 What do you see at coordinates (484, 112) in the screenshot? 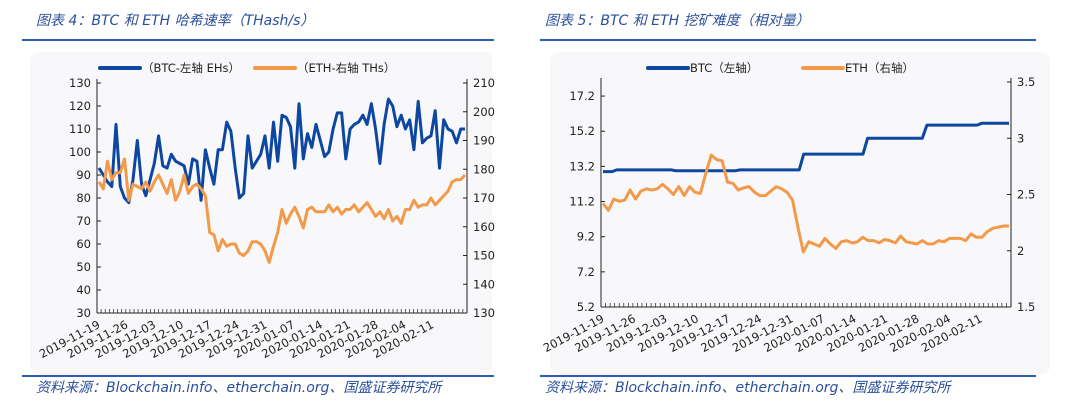
I see `right-y-tick-label: 200` at bounding box center [484, 112].